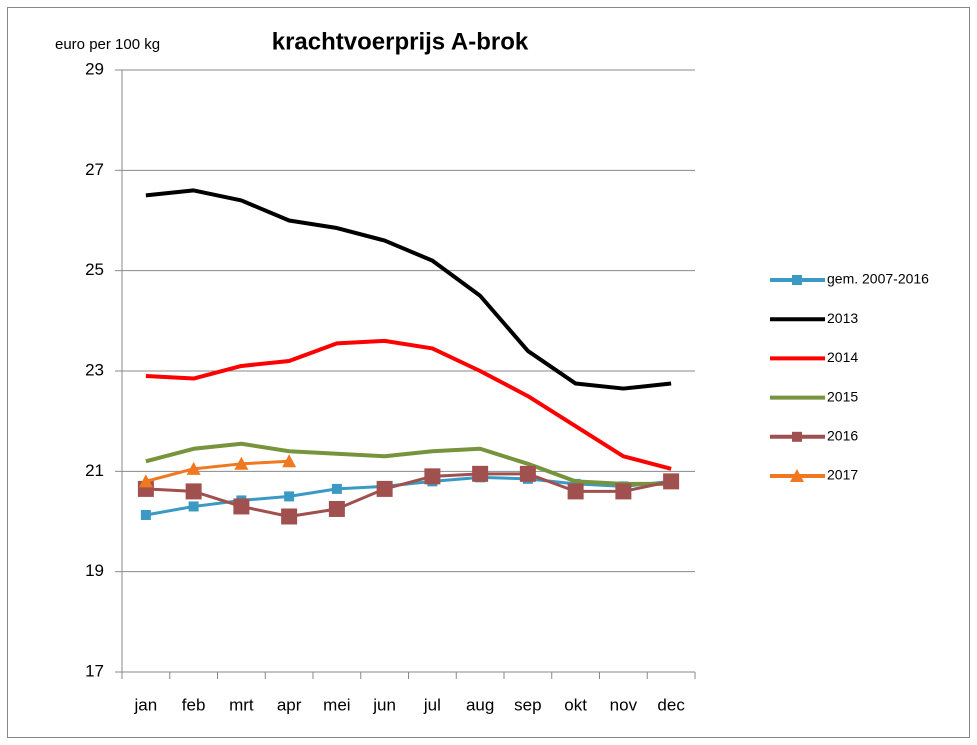 This screenshot has width=977, height=745. Describe the element at coordinates (527, 704) in the screenshot. I see `x-tick-label: sep` at that location.